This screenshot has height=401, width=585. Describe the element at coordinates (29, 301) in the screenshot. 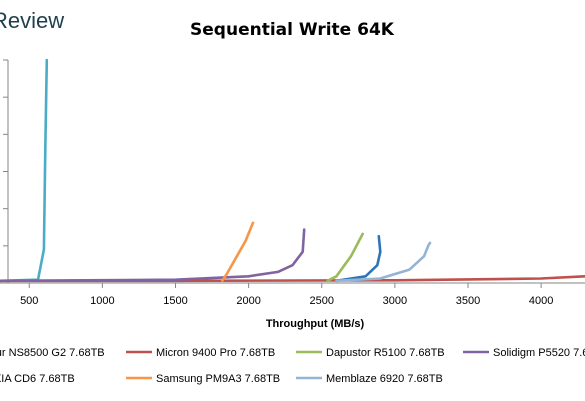

I see `x-tick-label: 500` at that location.